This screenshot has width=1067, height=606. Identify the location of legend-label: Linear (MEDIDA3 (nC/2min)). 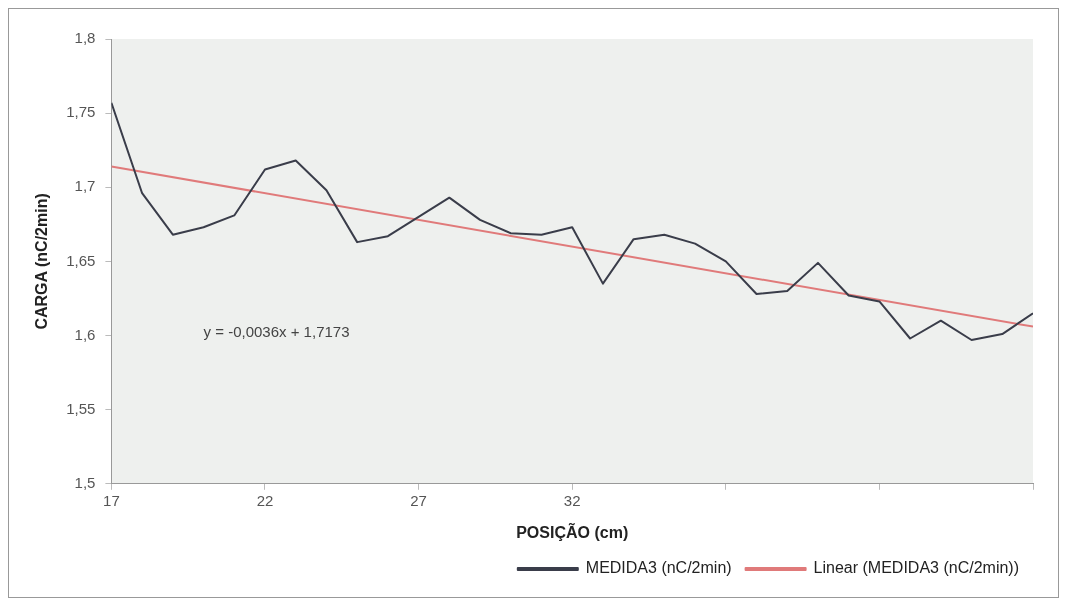
(916, 568).